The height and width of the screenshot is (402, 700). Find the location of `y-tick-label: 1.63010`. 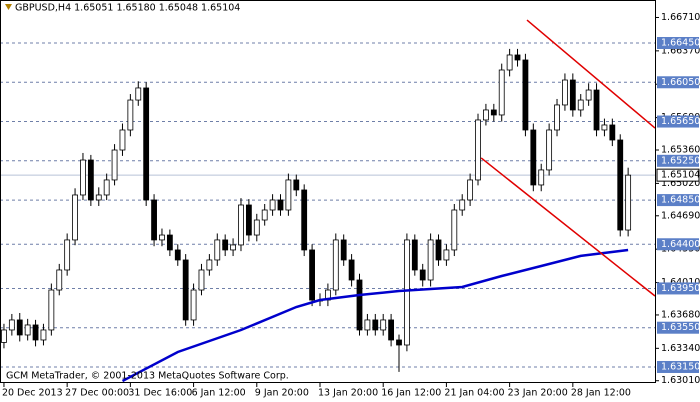

y-tick-label: 1.63010 is located at coordinates (680, 380).